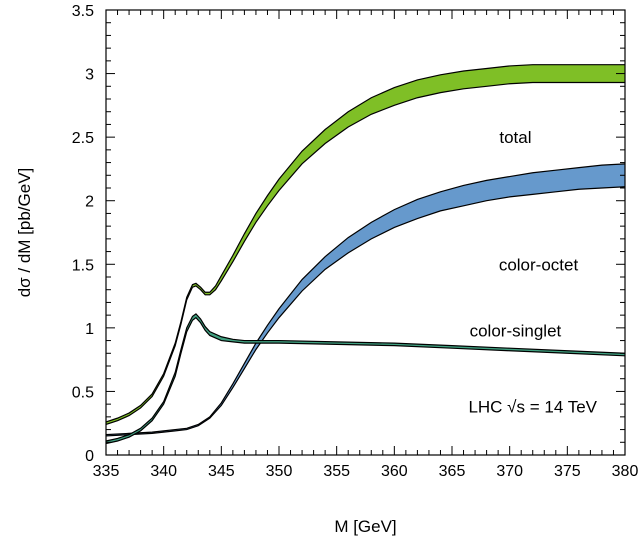  Describe the element at coordinates (24, 233) in the screenshot. I see `y-axis-label: dσ / dM [pb/GeV]` at that location.